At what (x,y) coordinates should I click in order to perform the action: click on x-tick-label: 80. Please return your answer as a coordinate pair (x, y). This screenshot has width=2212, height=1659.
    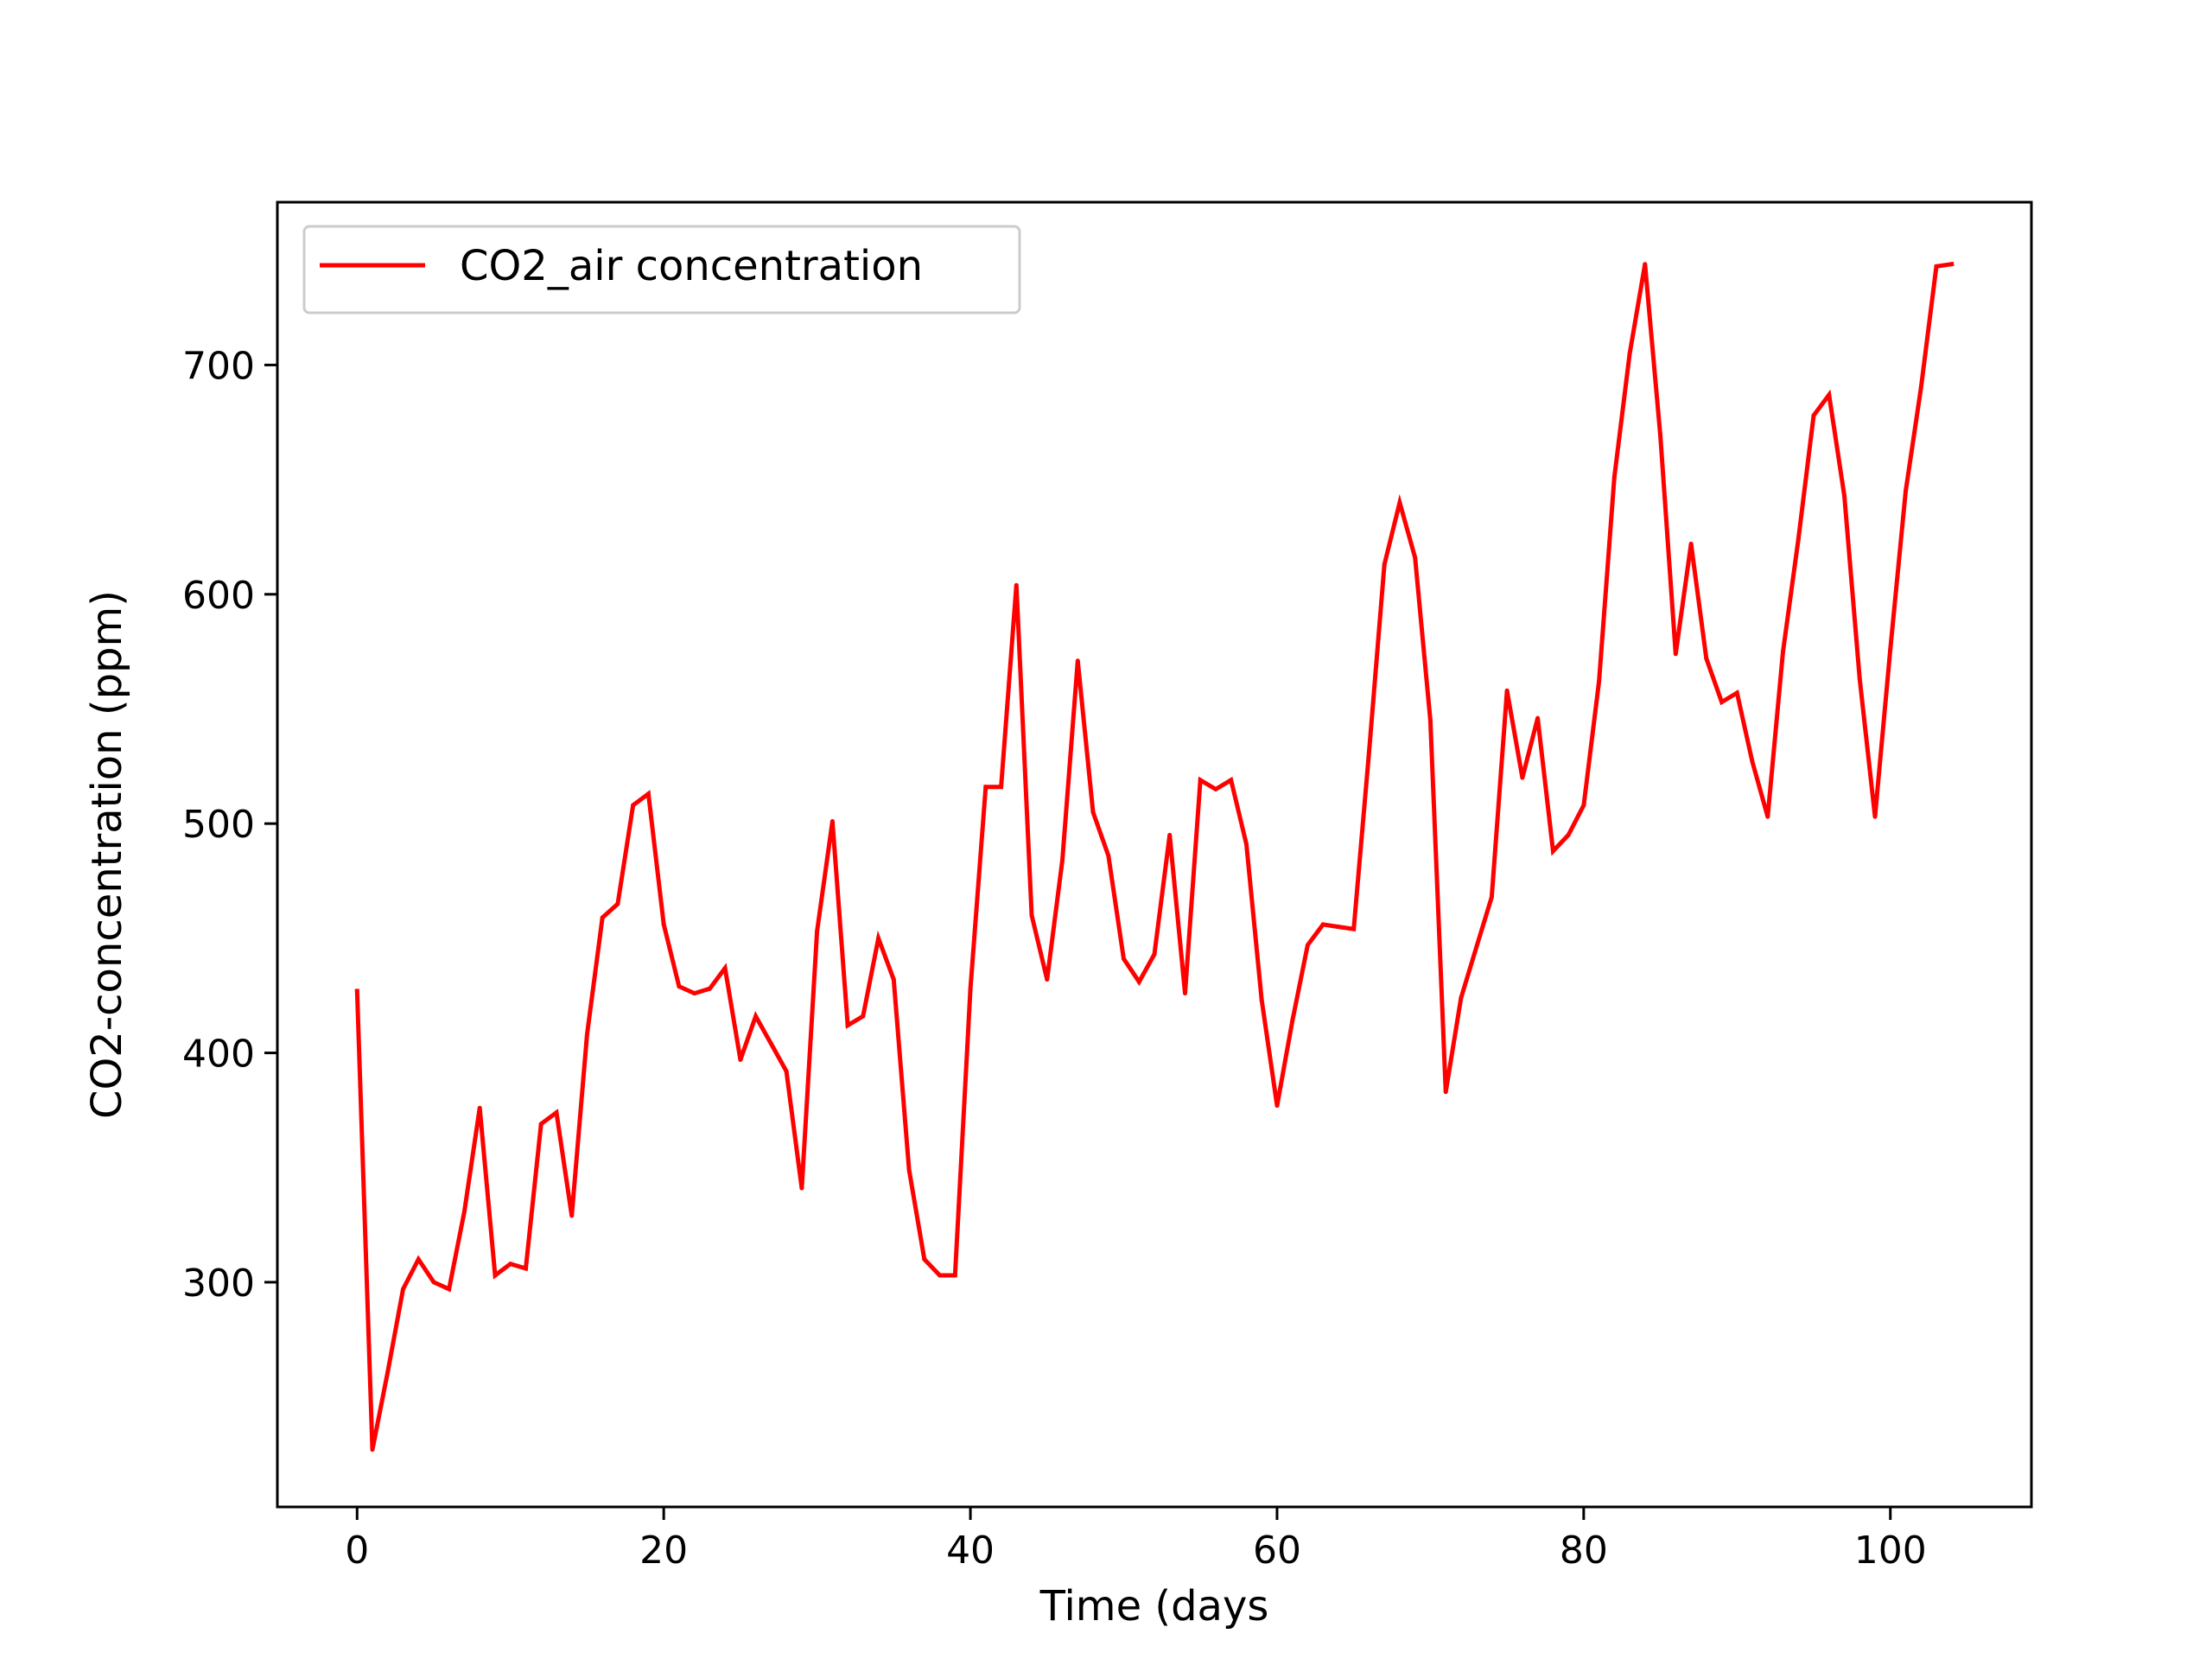
    Looking at the image, I should click on (1584, 1551).